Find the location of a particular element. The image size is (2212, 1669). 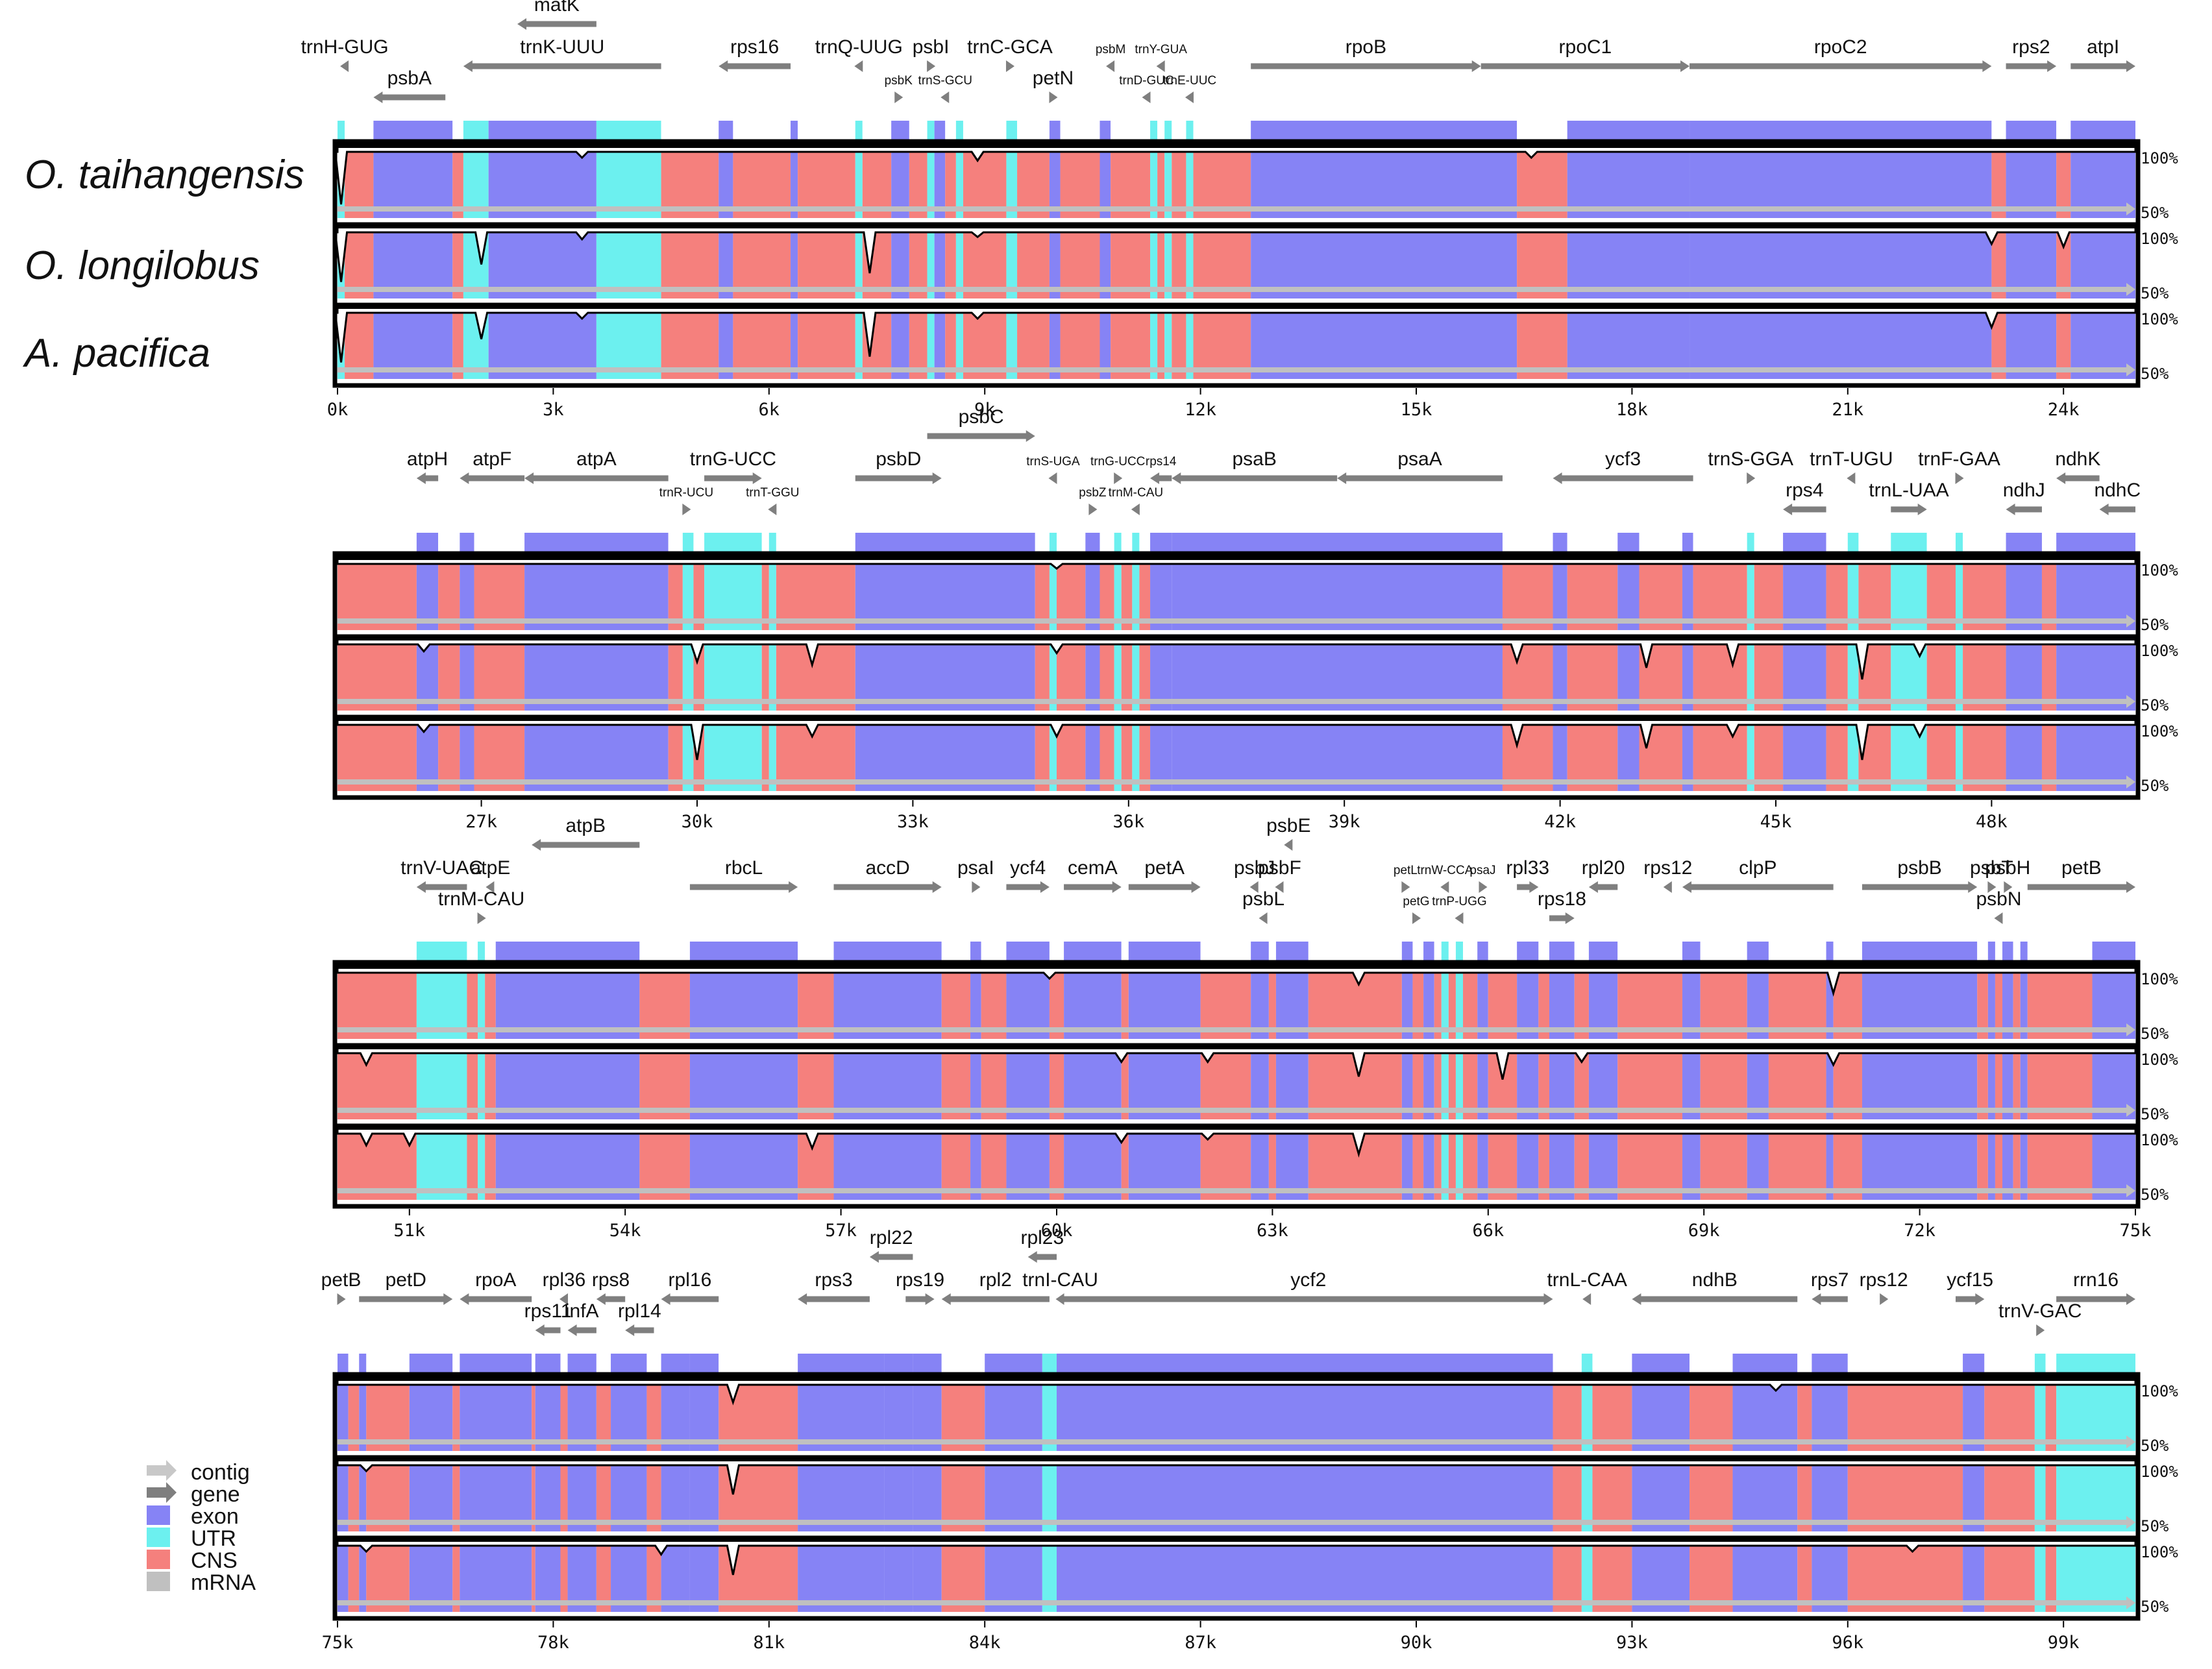

tick-label: 45k is located at coordinates (1776, 822).